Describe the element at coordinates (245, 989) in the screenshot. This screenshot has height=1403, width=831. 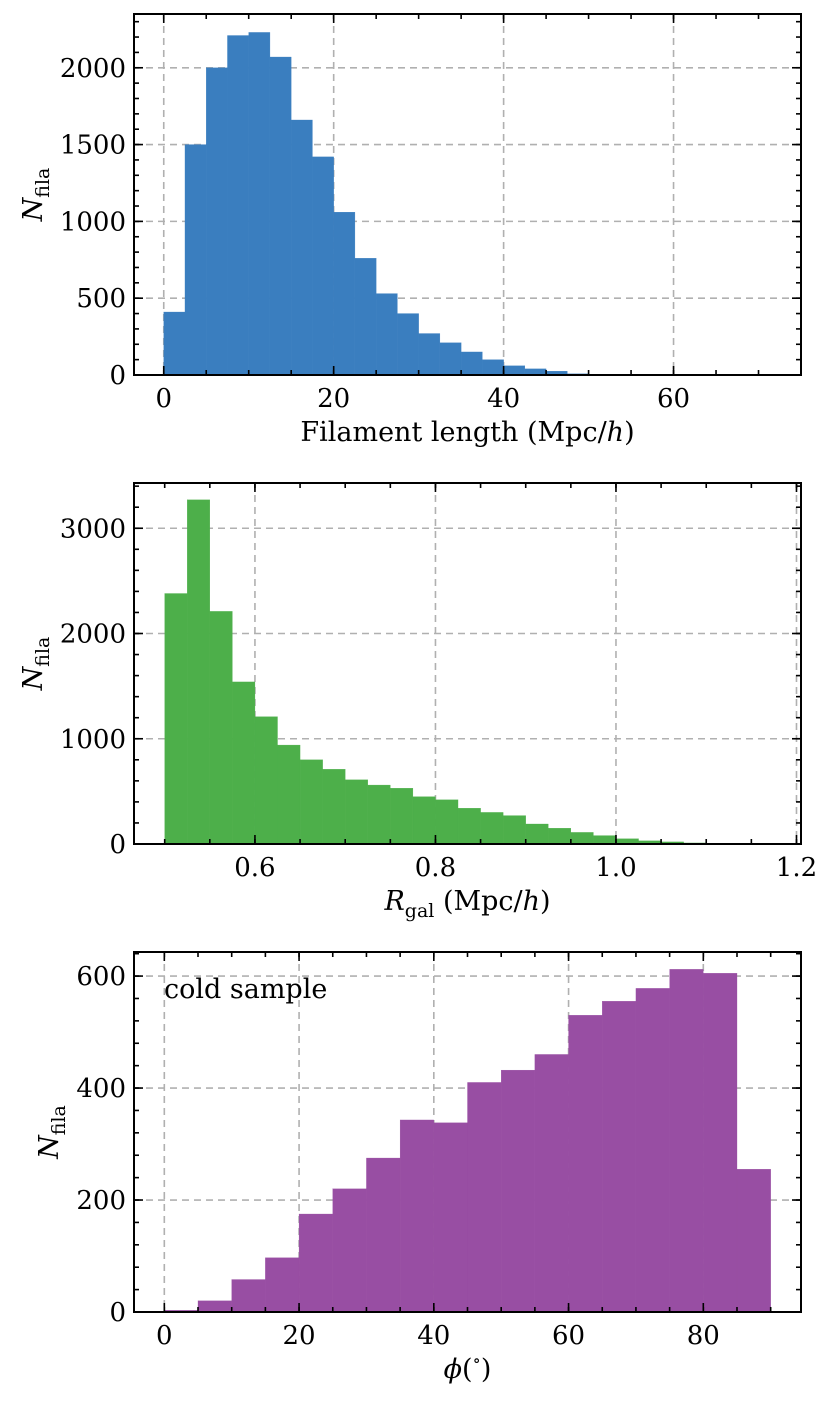
I see `annotation-label: cold sample` at that location.